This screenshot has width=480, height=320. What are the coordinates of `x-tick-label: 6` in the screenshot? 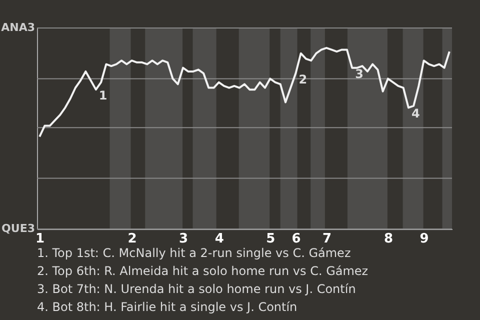 It's located at (296, 239).